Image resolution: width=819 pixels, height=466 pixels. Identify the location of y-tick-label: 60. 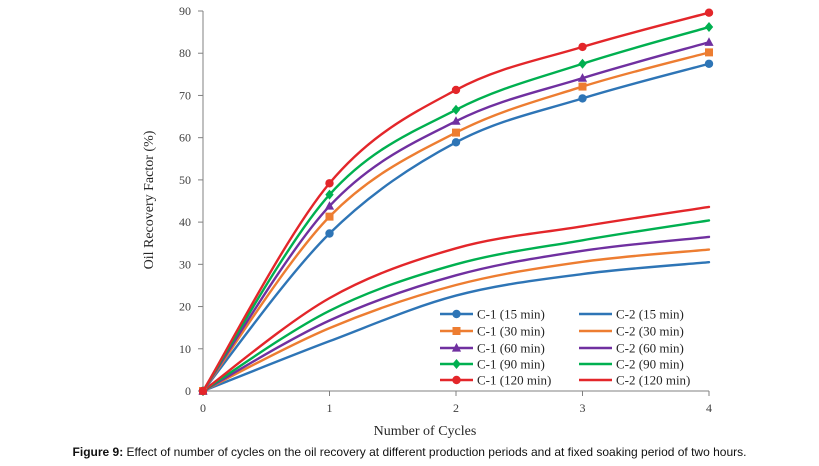
(185, 138).